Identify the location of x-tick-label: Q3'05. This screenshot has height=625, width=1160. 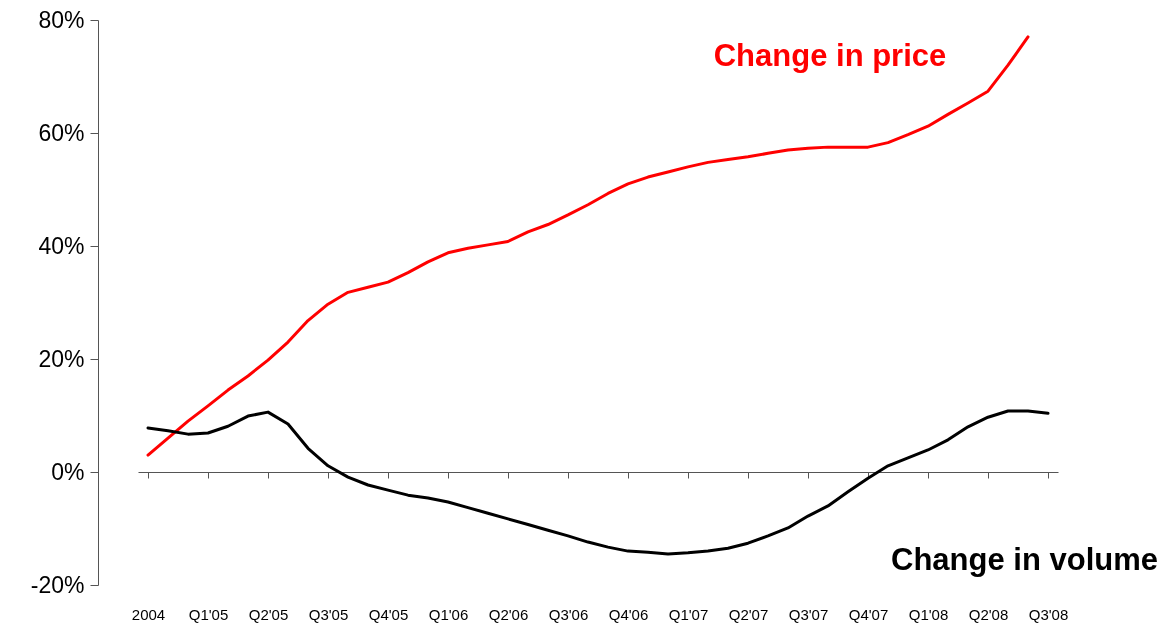
(328, 614).